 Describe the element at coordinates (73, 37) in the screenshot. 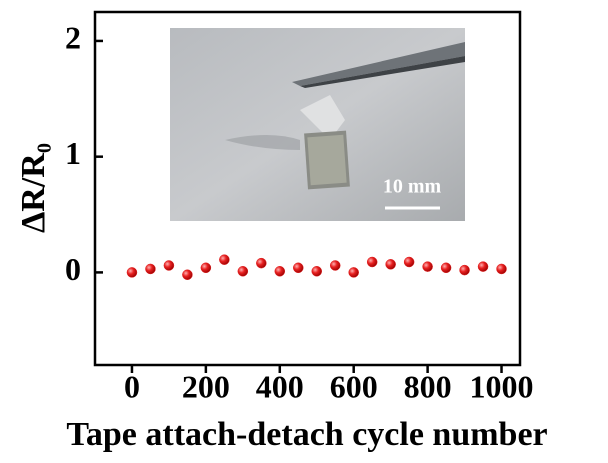

I see `y-tick-label: 2` at that location.